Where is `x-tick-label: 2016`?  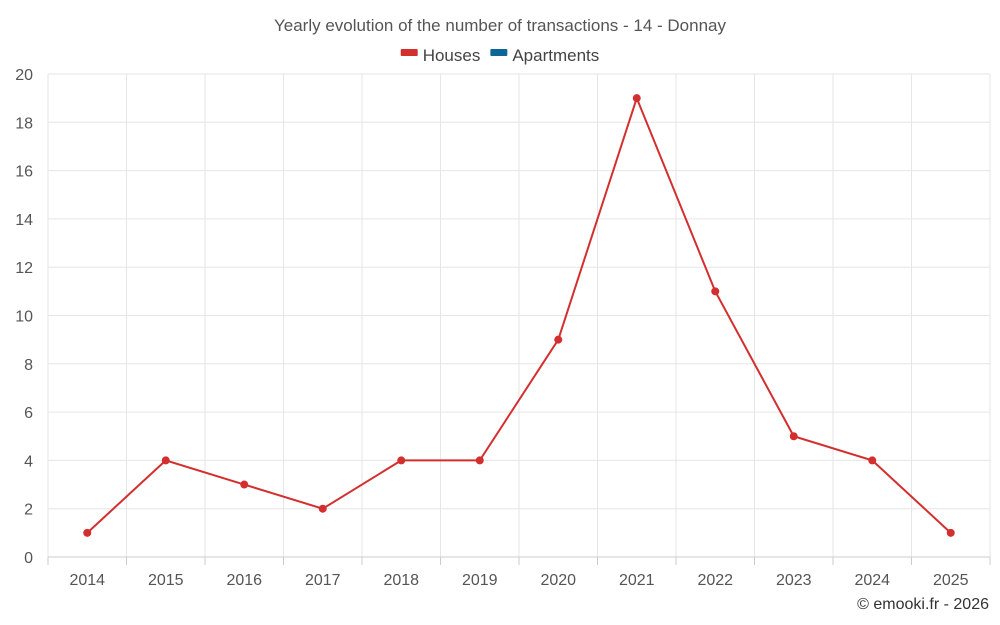 x-tick-label: 2016 is located at coordinates (244, 580).